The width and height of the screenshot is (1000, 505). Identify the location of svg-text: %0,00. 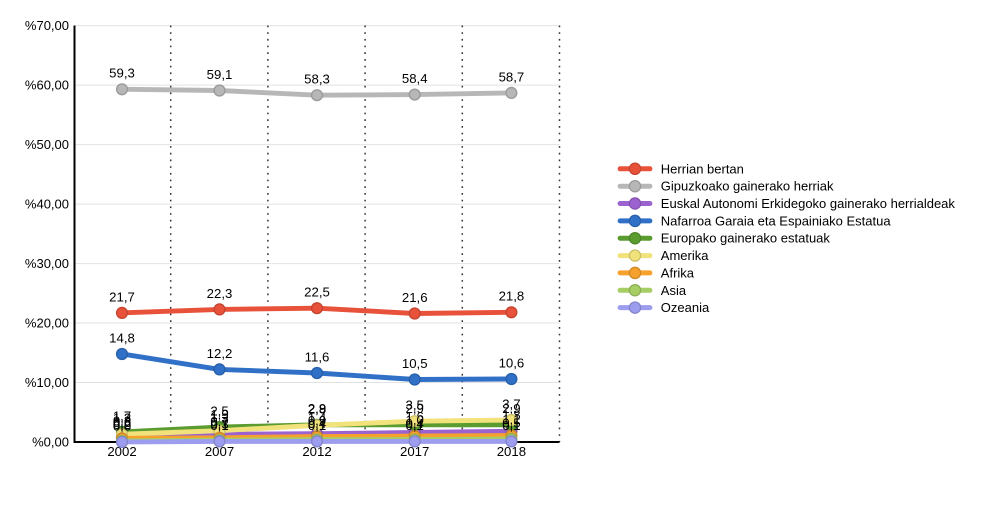
(50, 442).